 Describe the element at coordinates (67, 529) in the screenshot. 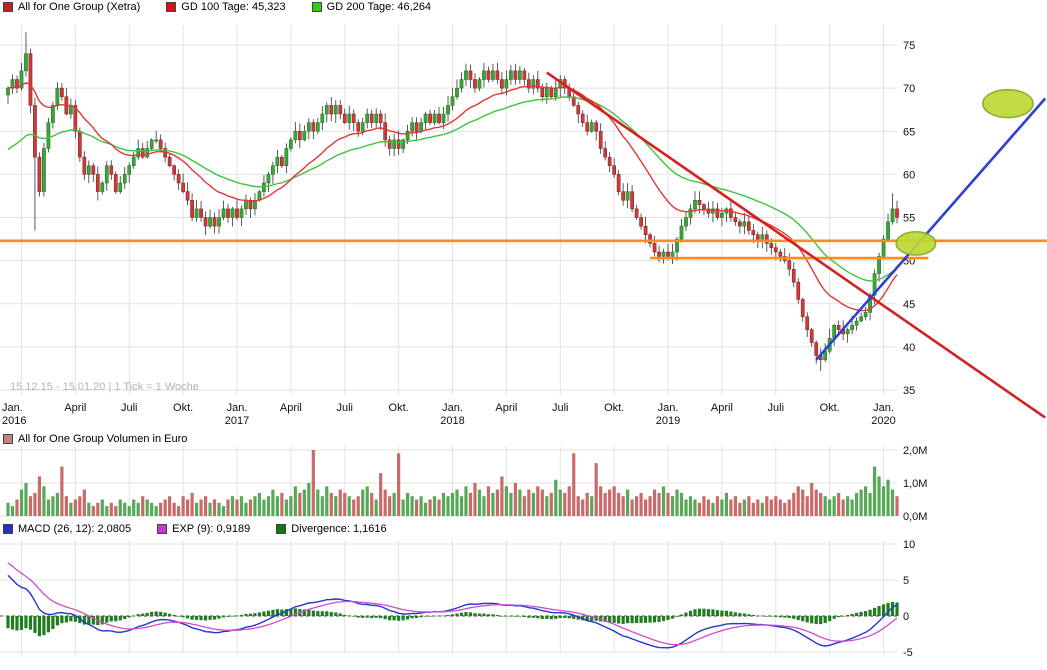

I see `legend-item-macd: MACD (26, 12): 2,0805` at that location.